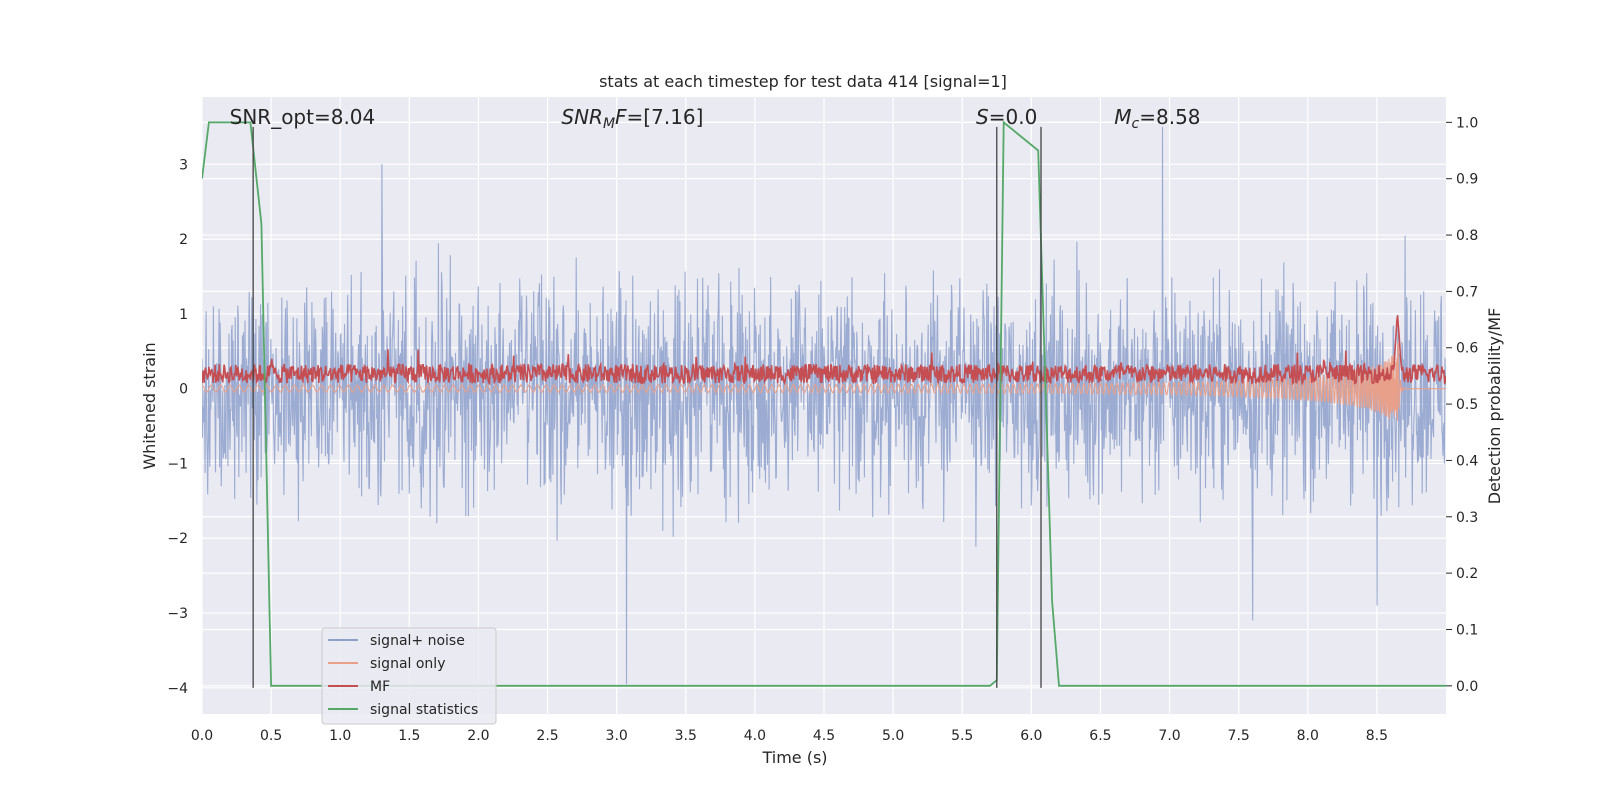 This screenshot has width=1600, height=800. Describe the element at coordinates (1031, 736) in the screenshot. I see `x-tick-label: 6.0` at that location.